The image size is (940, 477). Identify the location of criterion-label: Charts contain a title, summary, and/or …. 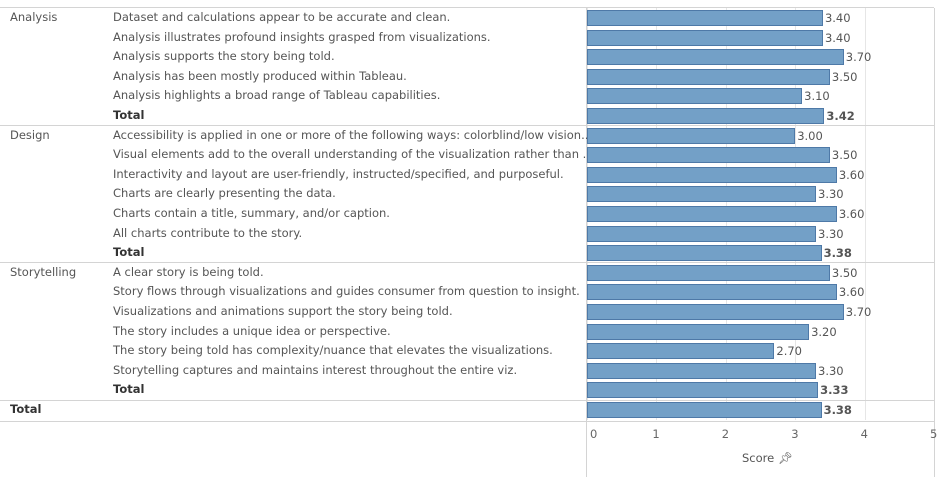
(251, 213).